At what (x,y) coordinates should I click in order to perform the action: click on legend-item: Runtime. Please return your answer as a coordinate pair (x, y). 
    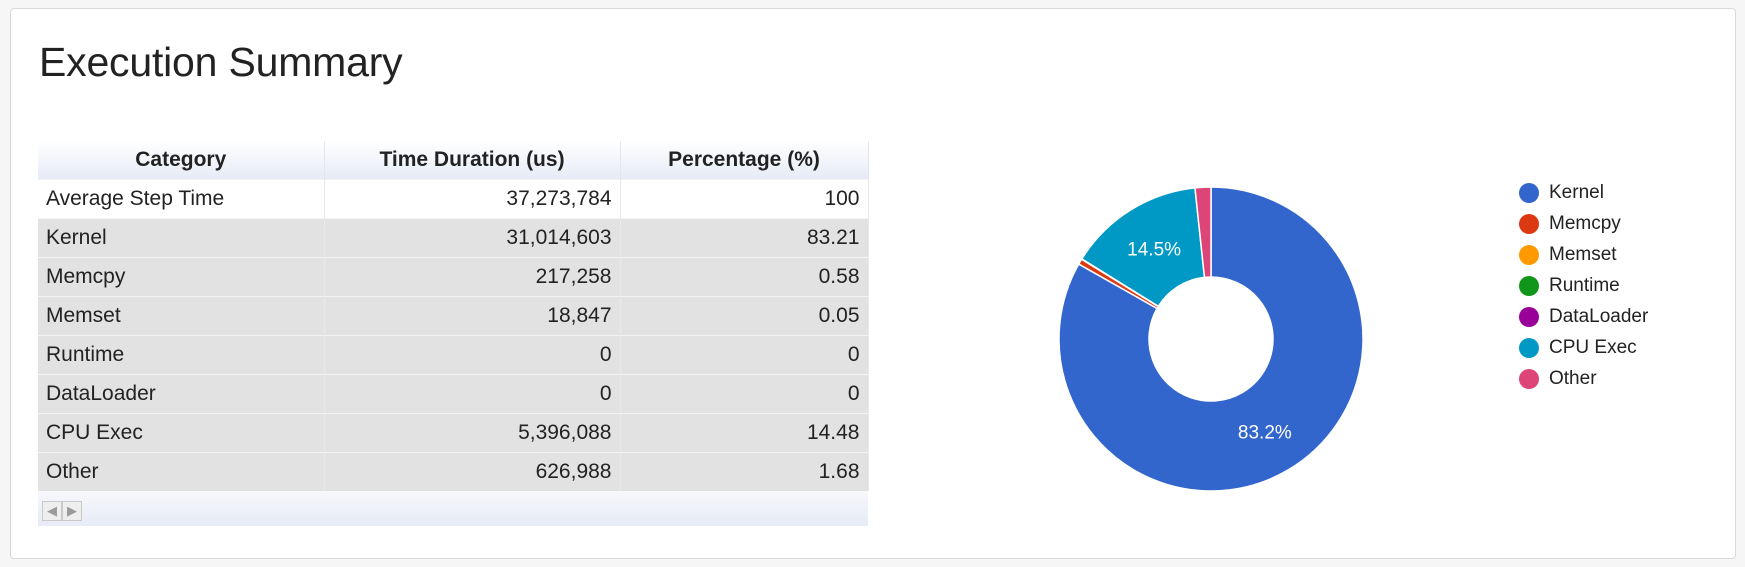
    Looking at the image, I should click on (1583, 285).